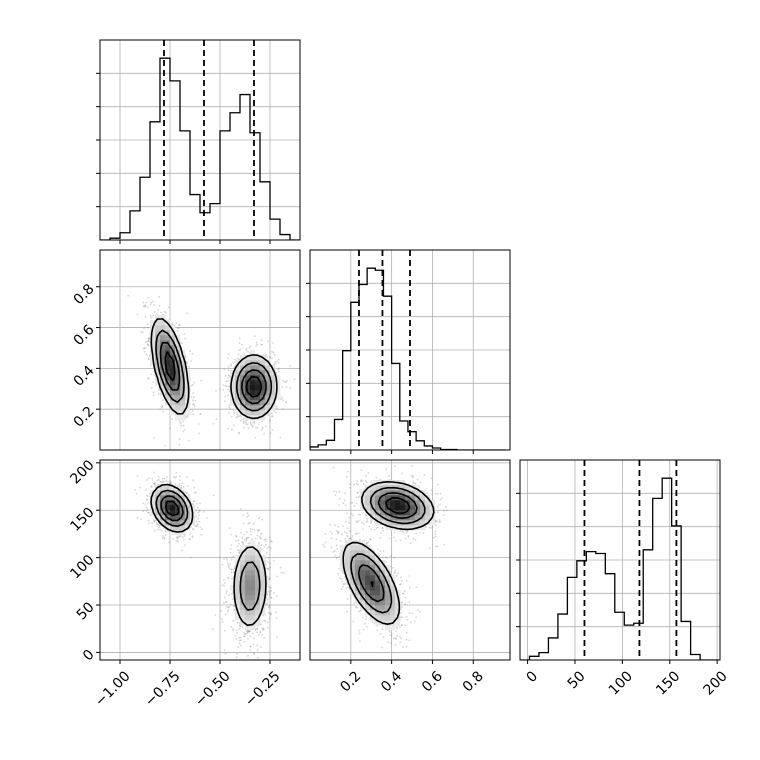 This screenshot has height=760, width=760. Describe the element at coordinates (410, 350) in the screenshot. I see `panel-frame` at that location.